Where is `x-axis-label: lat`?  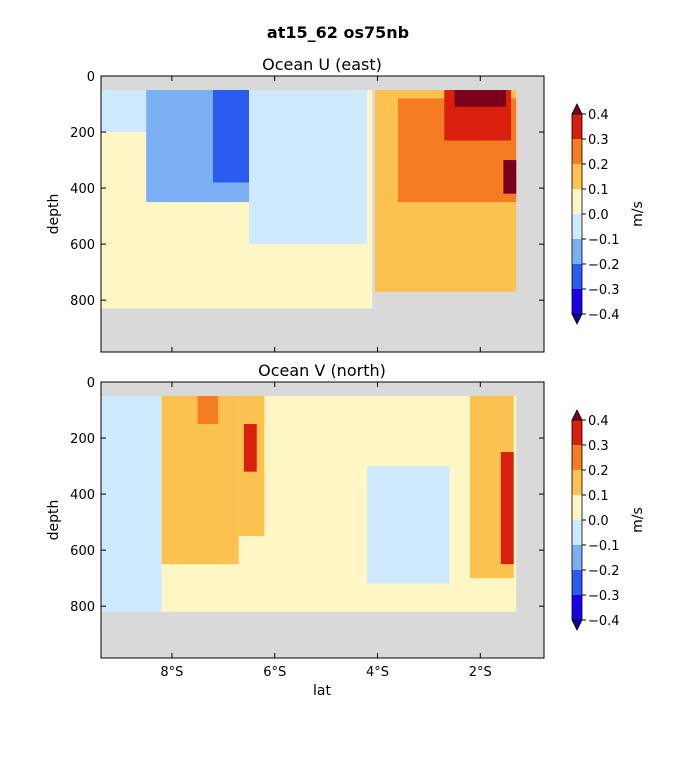 x-axis-label: lat is located at coordinates (322, 691).